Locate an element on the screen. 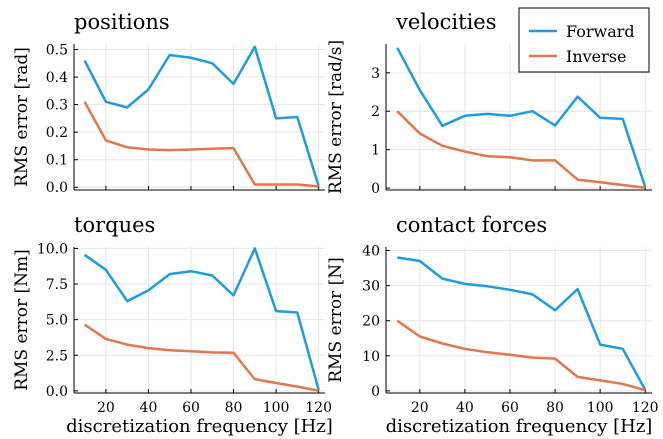 This screenshot has width=663, height=439. y-tick-label: 0.4 is located at coordinates (57, 78).